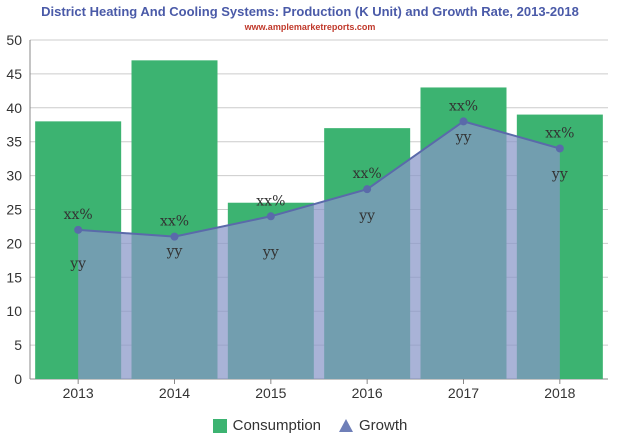 This screenshot has width=620, height=440. What do you see at coordinates (14, 108) in the screenshot?
I see `y-tick-label: 40` at bounding box center [14, 108].